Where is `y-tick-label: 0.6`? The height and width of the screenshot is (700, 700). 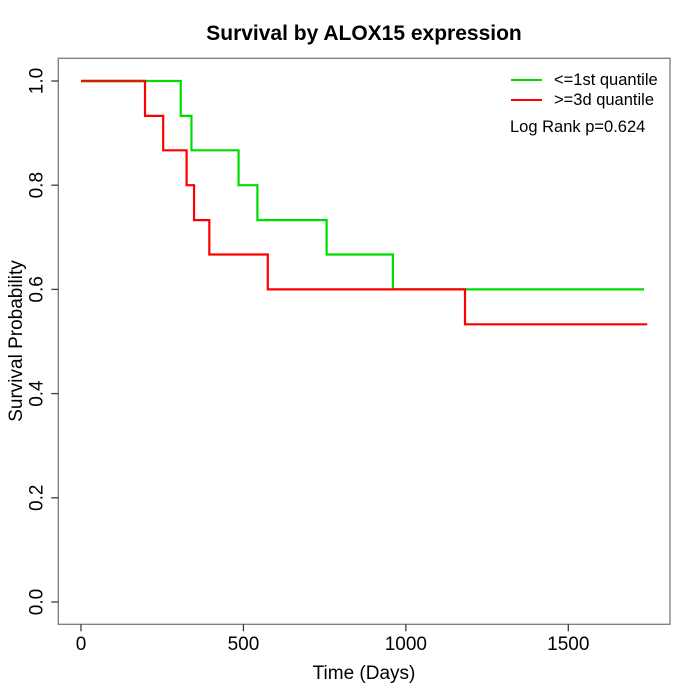 y-tick-label: 0.6 is located at coordinates (37, 289).